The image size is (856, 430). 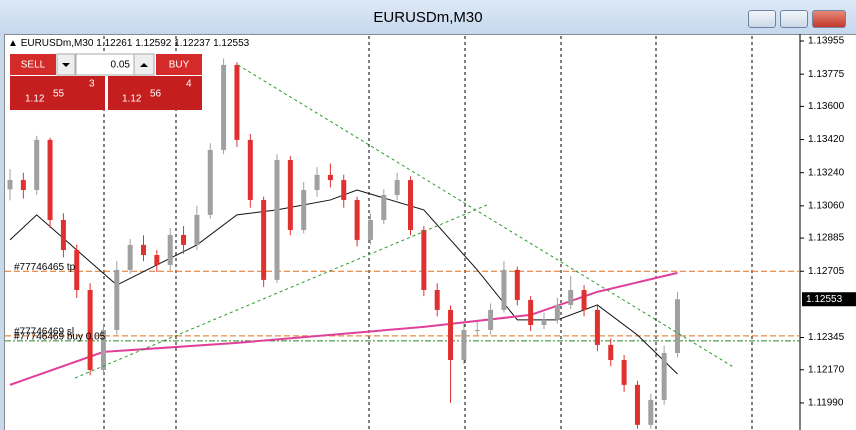 I want to click on buy-button, so click(x=179, y=64).